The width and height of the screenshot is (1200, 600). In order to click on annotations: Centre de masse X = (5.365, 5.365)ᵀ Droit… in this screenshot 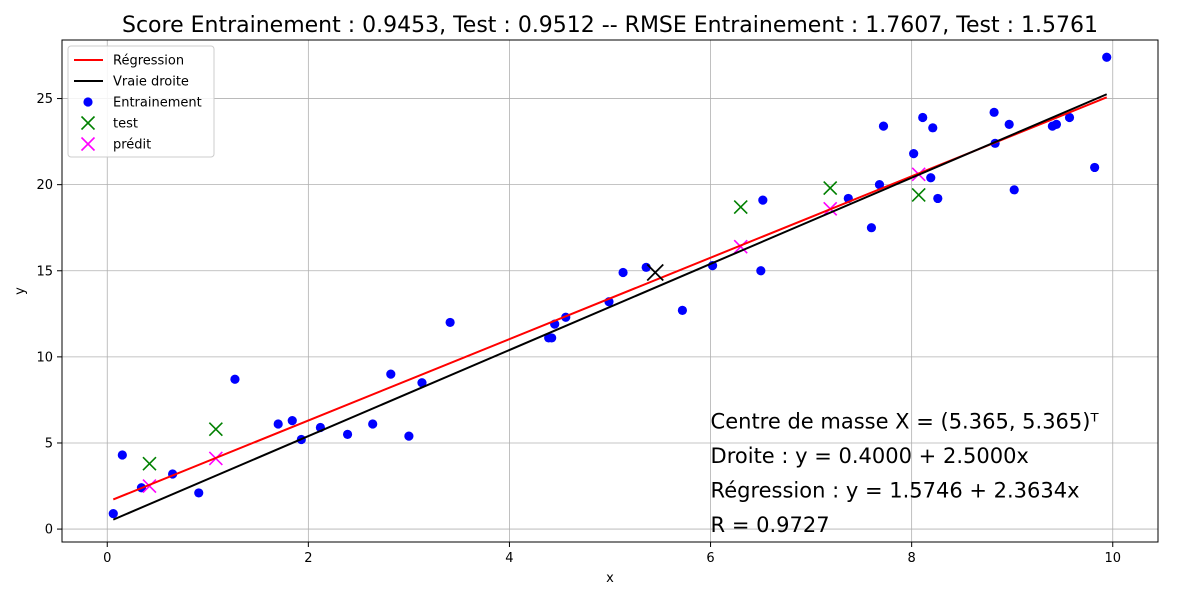, I will do `click(905, 473)`.